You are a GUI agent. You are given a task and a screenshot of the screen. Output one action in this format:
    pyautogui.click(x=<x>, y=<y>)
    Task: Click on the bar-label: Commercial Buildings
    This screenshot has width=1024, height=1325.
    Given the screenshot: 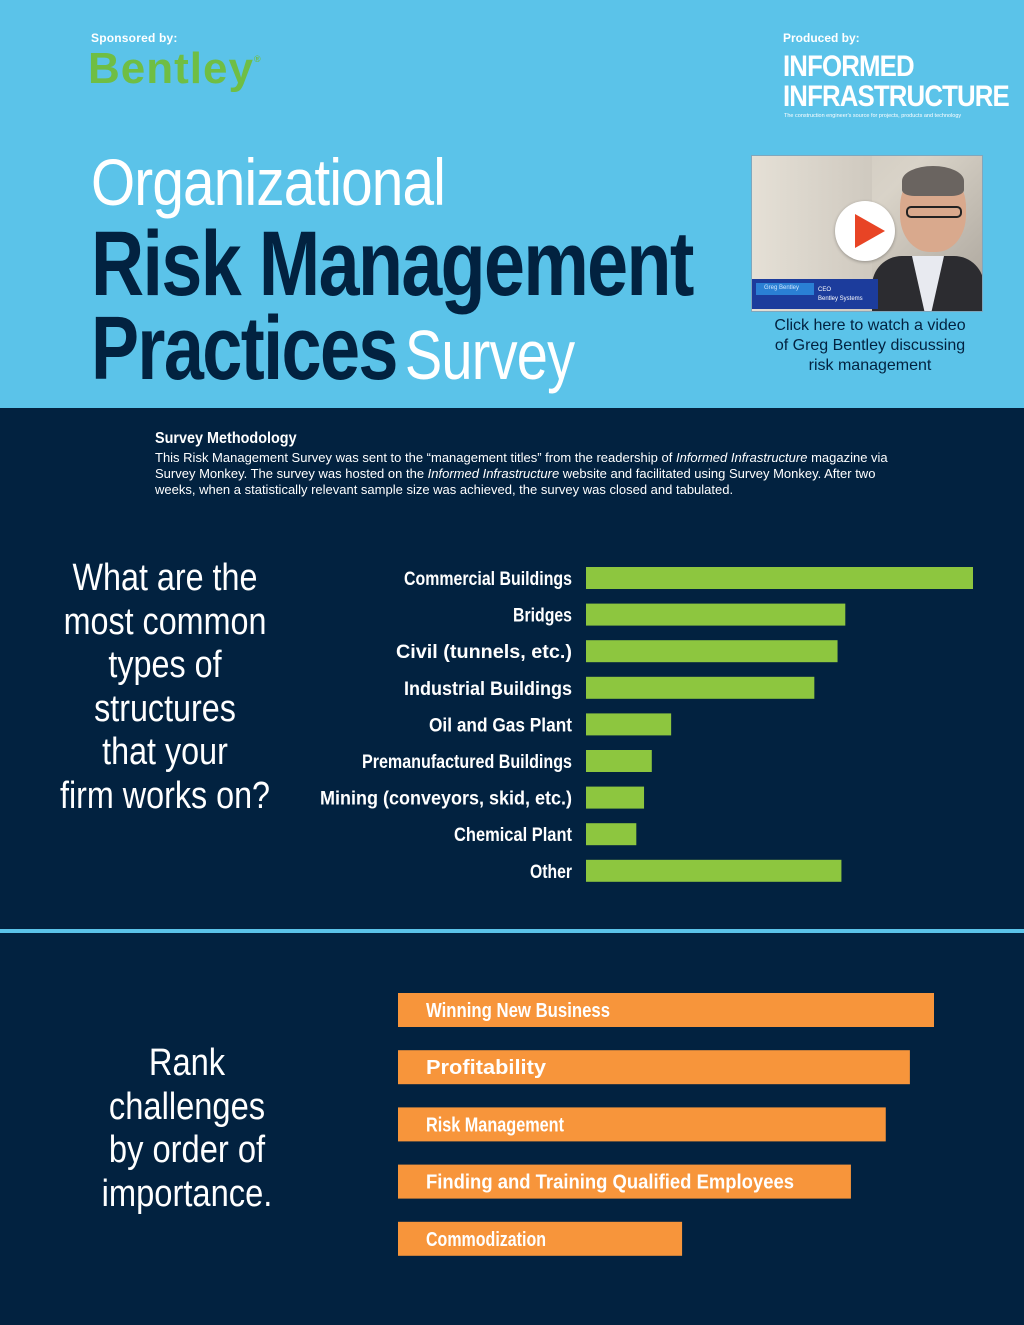 What is the action you would take?
    pyautogui.click(x=488, y=579)
    